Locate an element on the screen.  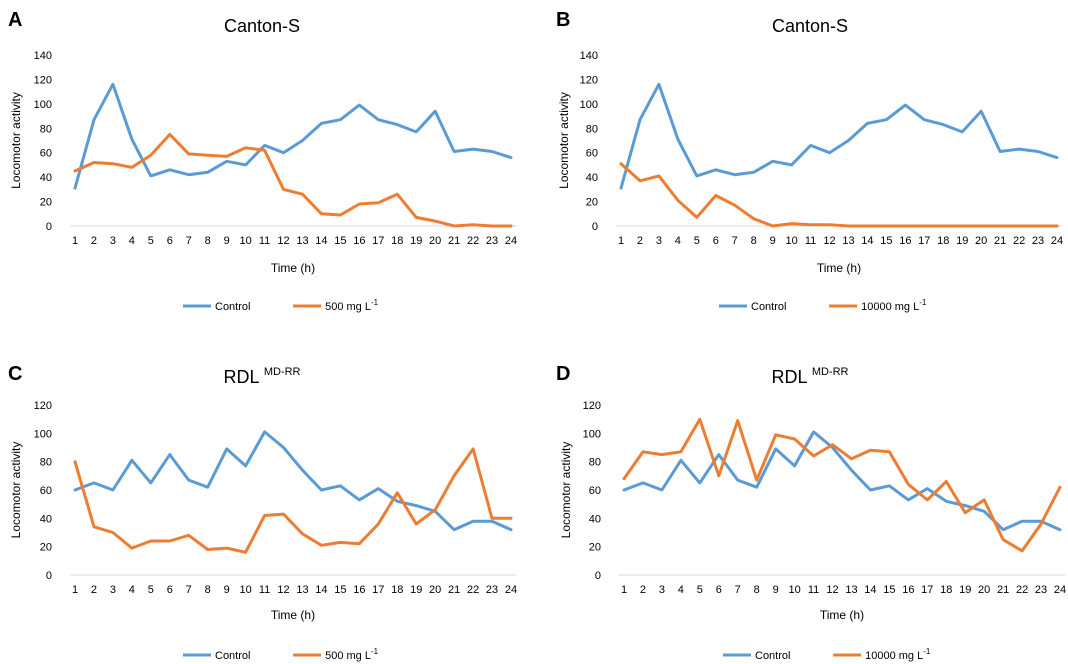
legend-label-main: Control is located at coordinates (232, 307).